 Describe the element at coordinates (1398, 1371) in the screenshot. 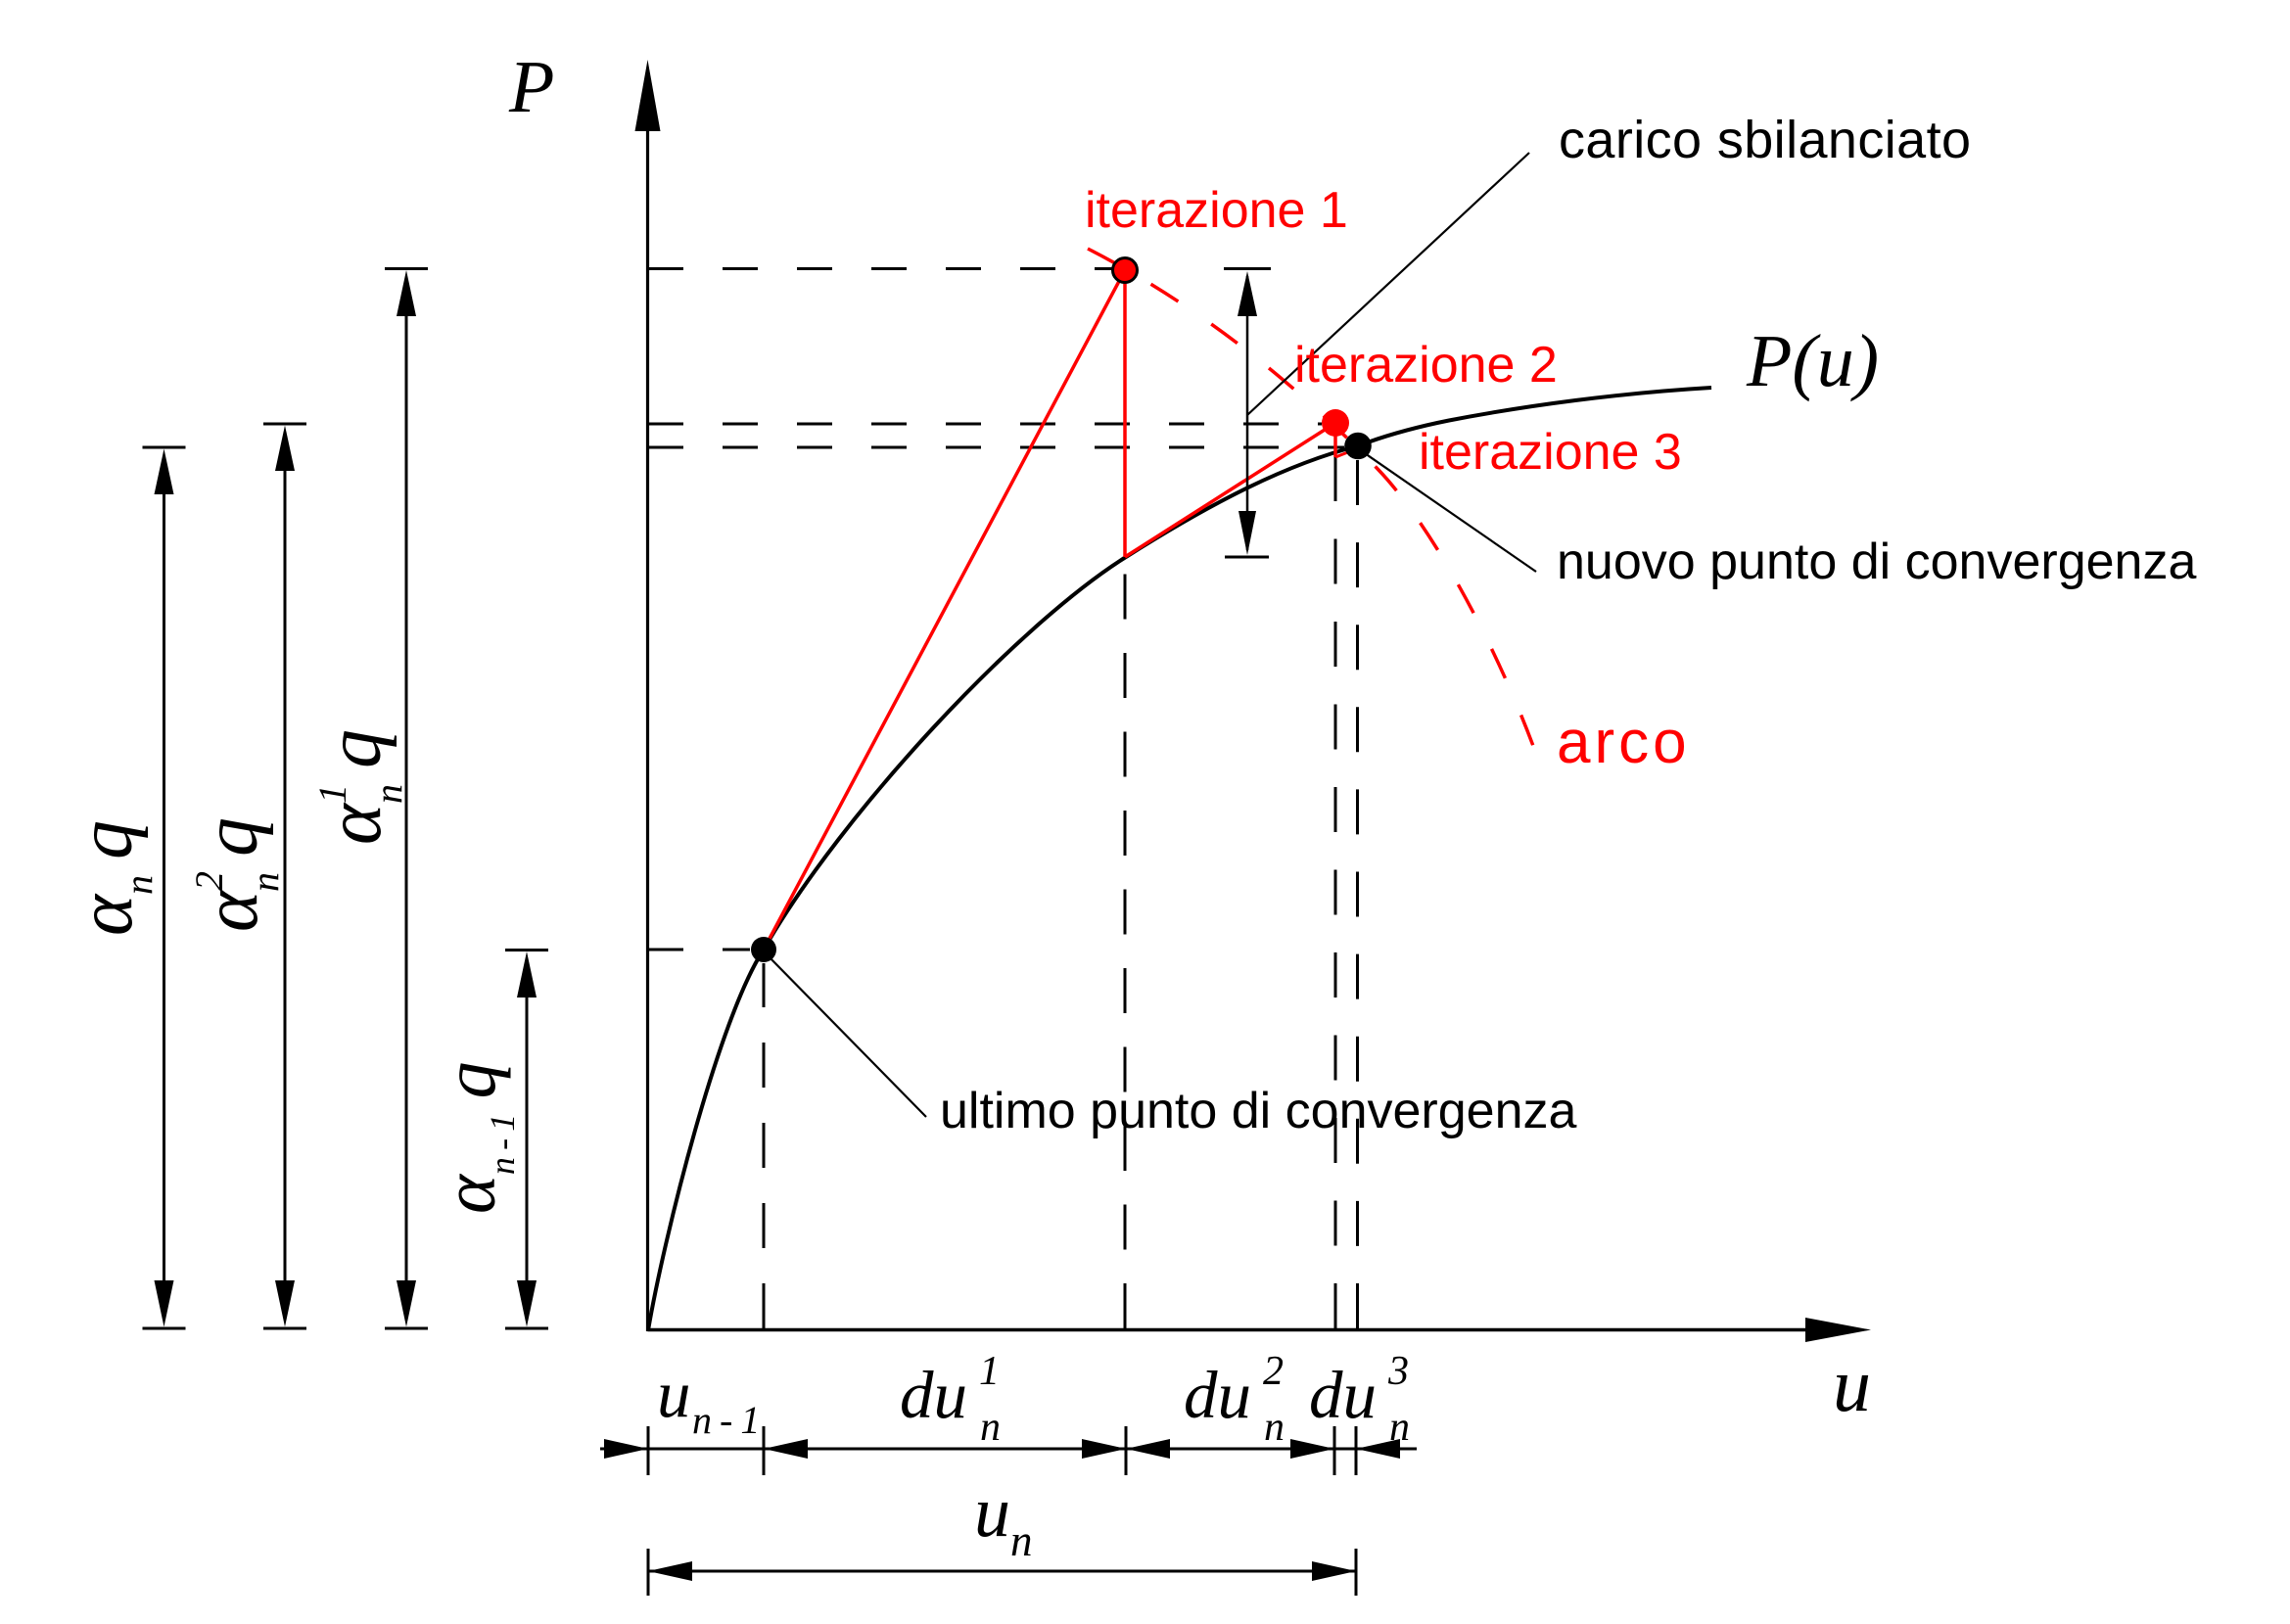

I see `svg-text: 3` at that location.